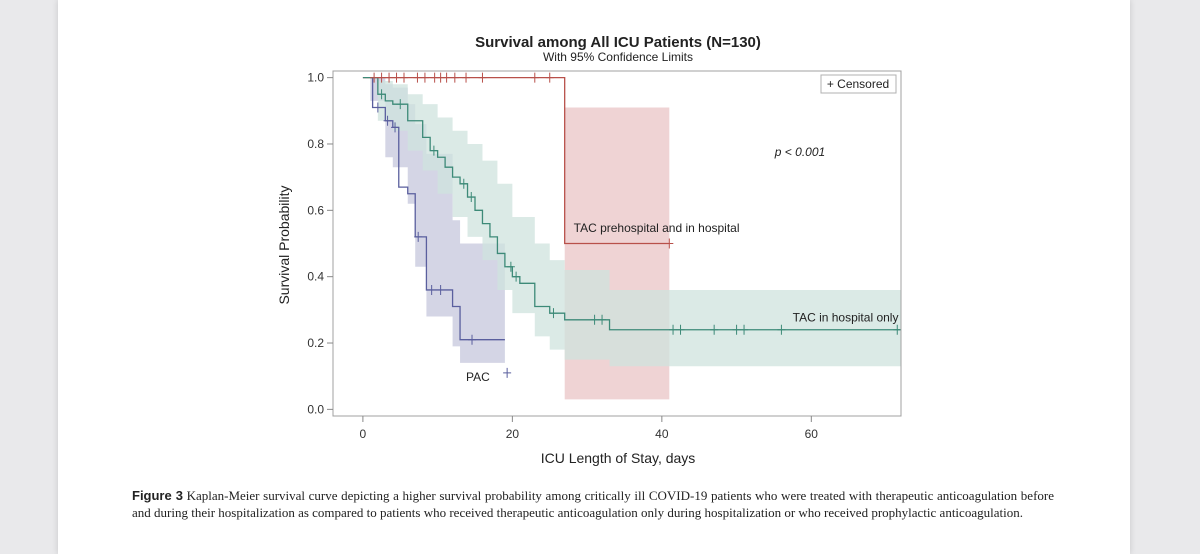 The width and height of the screenshot is (1200, 554). What do you see at coordinates (315, 343) in the screenshot?
I see `y-tick-label: 0.2` at bounding box center [315, 343].